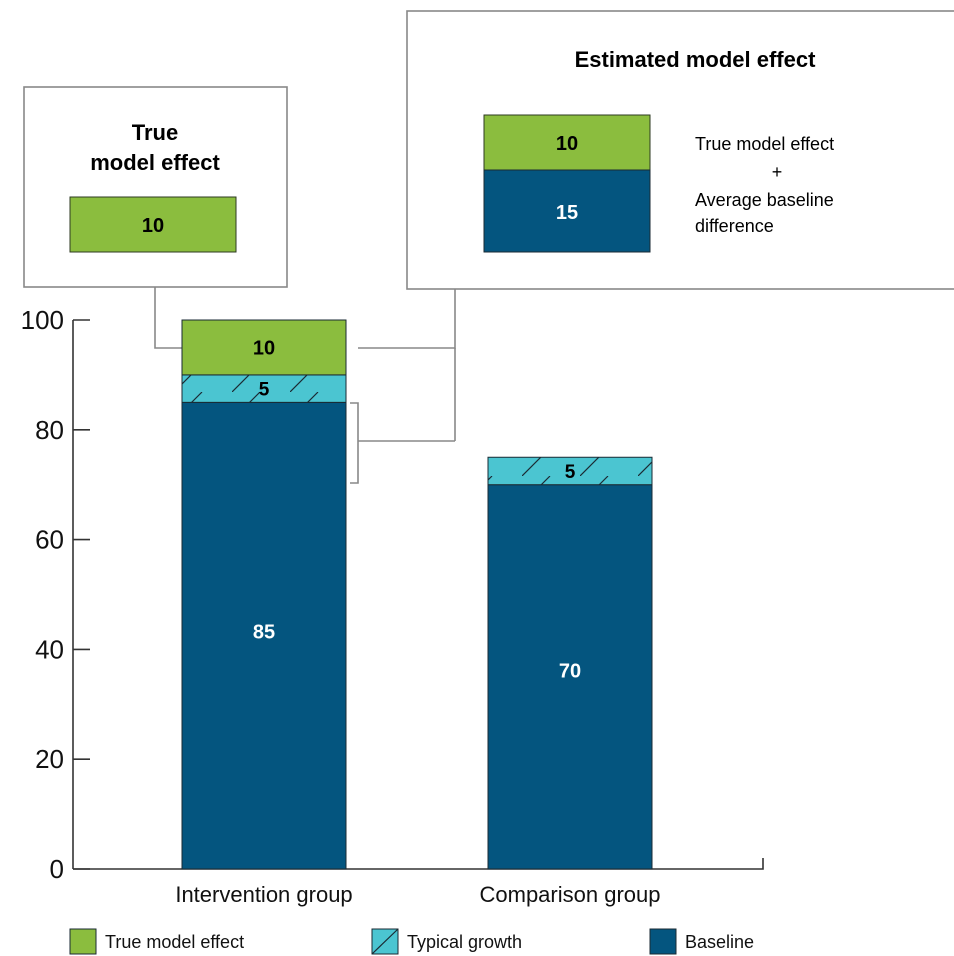 The height and width of the screenshot is (956, 954). What do you see at coordinates (407, 319) in the screenshot?
I see `estimated-effect-connector` at bounding box center [407, 319].